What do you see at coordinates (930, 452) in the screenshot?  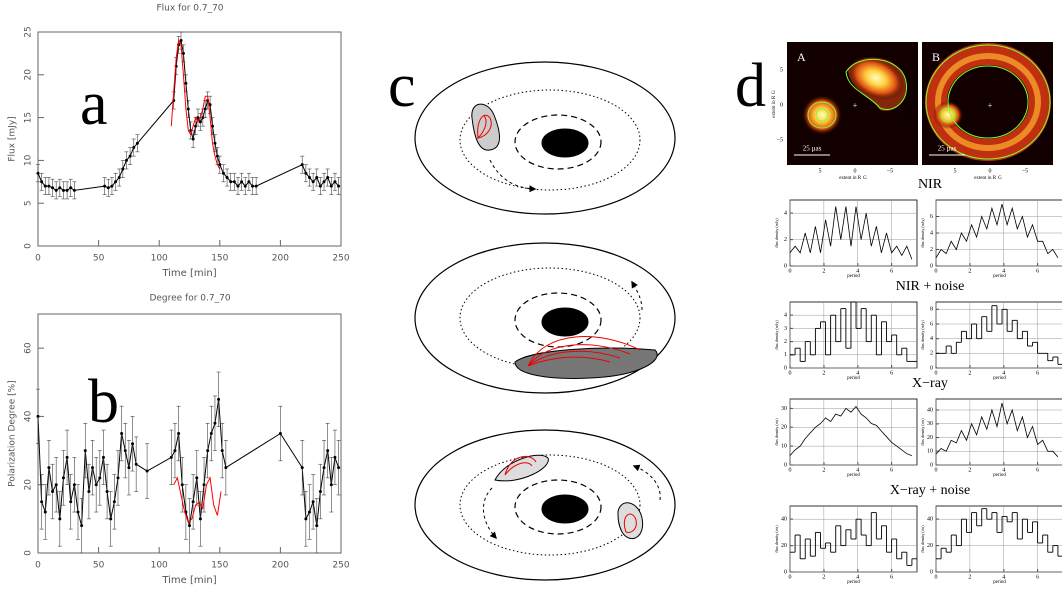 I see `y-tick-label: 10` at bounding box center [930, 452].